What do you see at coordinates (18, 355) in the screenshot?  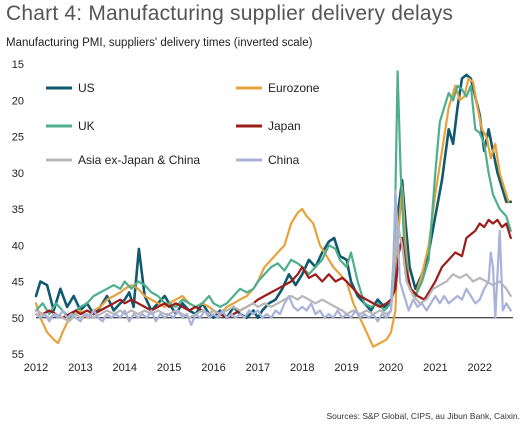 I see `y-tick-label: 55` at bounding box center [18, 355].